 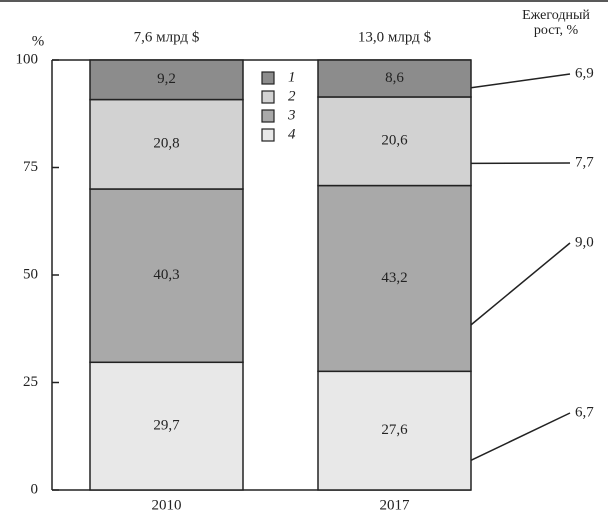 What do you see at coordinates (167, 37) in the screenshot?
I see `total-label: 7,6 млрд $` at bounding box center [167, 37].